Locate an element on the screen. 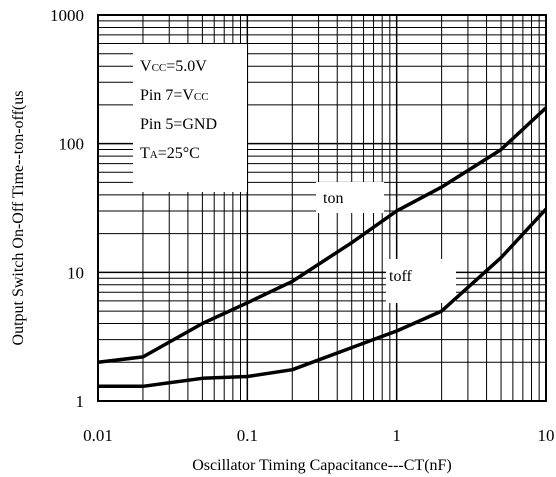 This screenshot has width=556, height=477. curve-label-toff: toff is located at coordinates (400, 276).